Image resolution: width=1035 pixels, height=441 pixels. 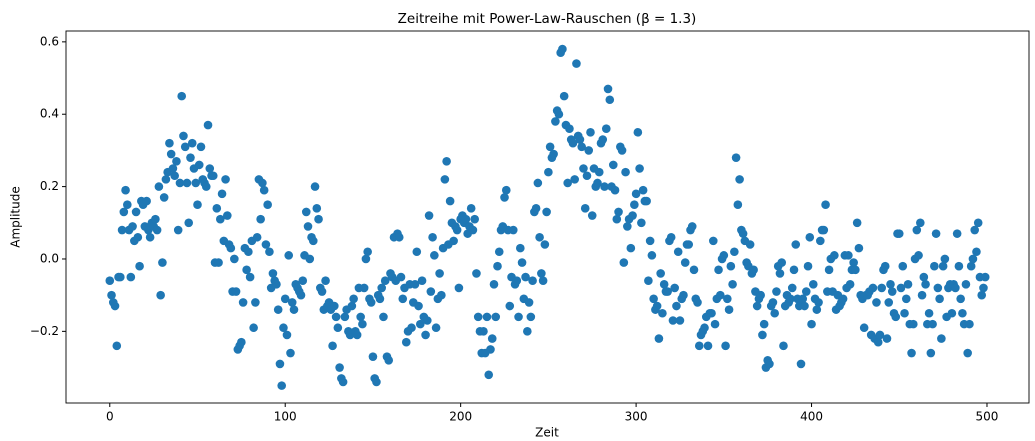 I want to click on y-tick-label: 0.0, so click(x=49, y=258).